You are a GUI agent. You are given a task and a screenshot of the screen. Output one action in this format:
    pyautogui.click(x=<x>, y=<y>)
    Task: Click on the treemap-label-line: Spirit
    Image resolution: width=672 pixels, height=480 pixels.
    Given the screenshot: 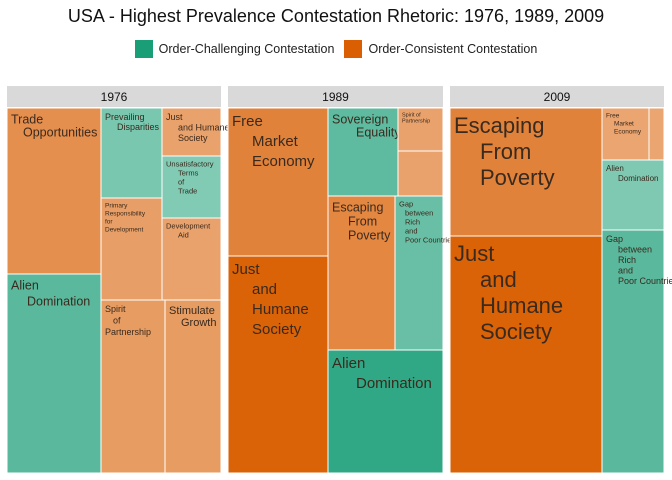 What is the action you would take?
    pyautogui.click(x=115, y=309)
    